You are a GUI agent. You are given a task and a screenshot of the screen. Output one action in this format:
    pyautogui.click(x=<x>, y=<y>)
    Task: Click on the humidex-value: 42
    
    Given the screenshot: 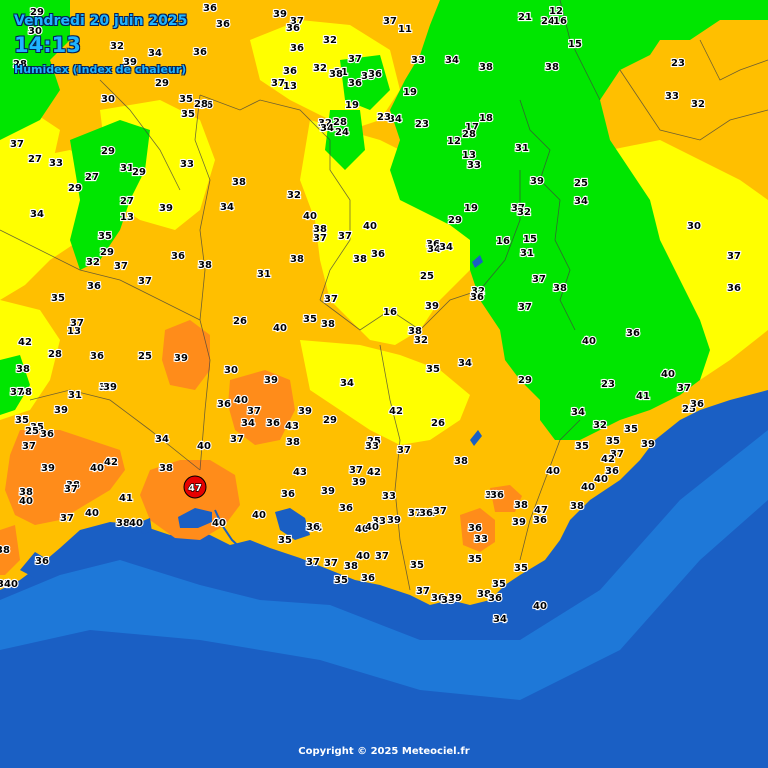 What is the action you would take?
    pyautogui.click(x=396, y=411)
    